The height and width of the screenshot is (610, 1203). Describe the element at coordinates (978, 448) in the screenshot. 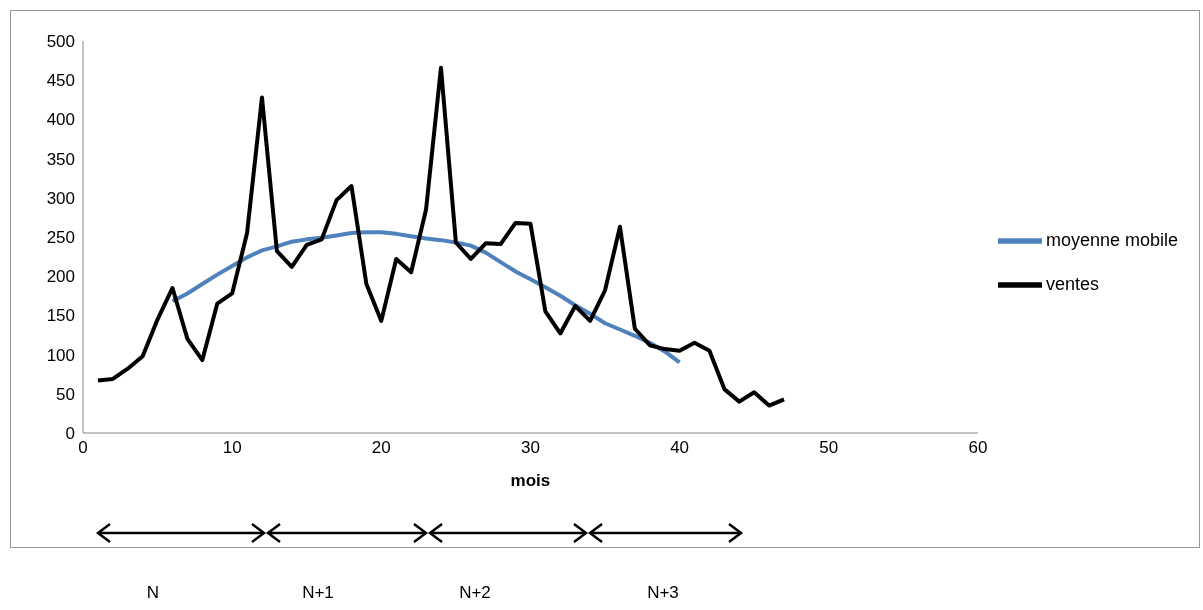

I see `x-tick-label: 60` at that location.